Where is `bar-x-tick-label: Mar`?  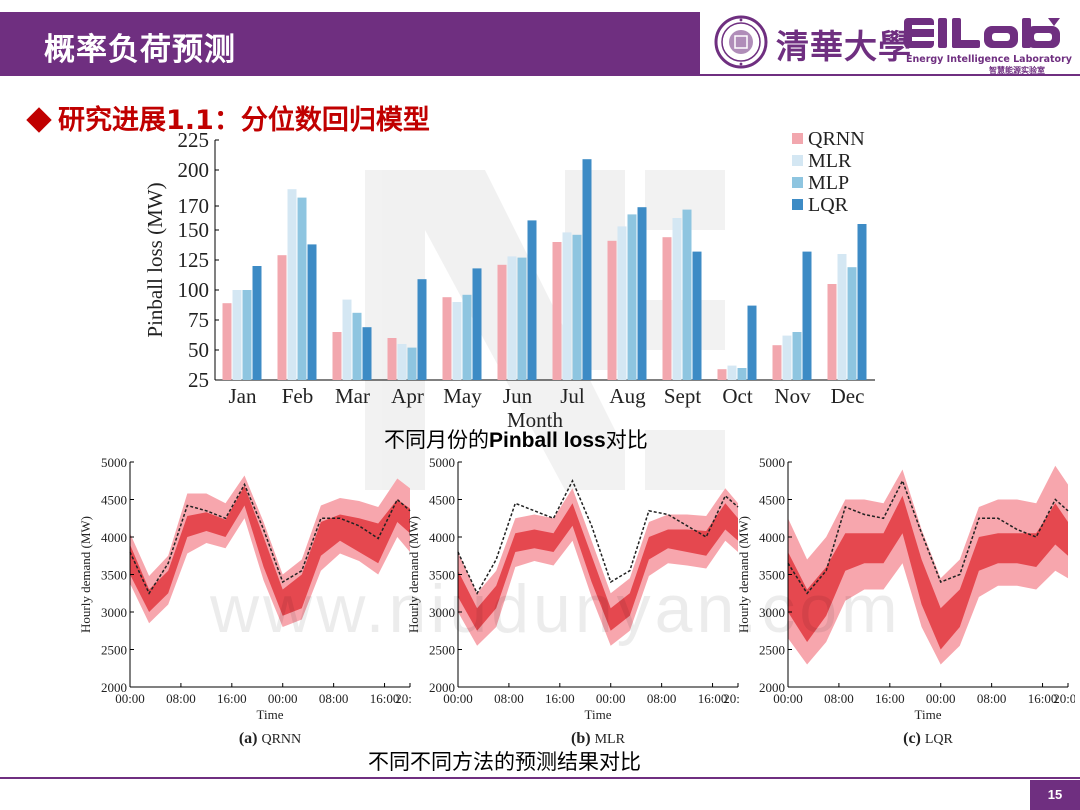
bar-x-tick-label: Mar is located at coordinates (352, 396).